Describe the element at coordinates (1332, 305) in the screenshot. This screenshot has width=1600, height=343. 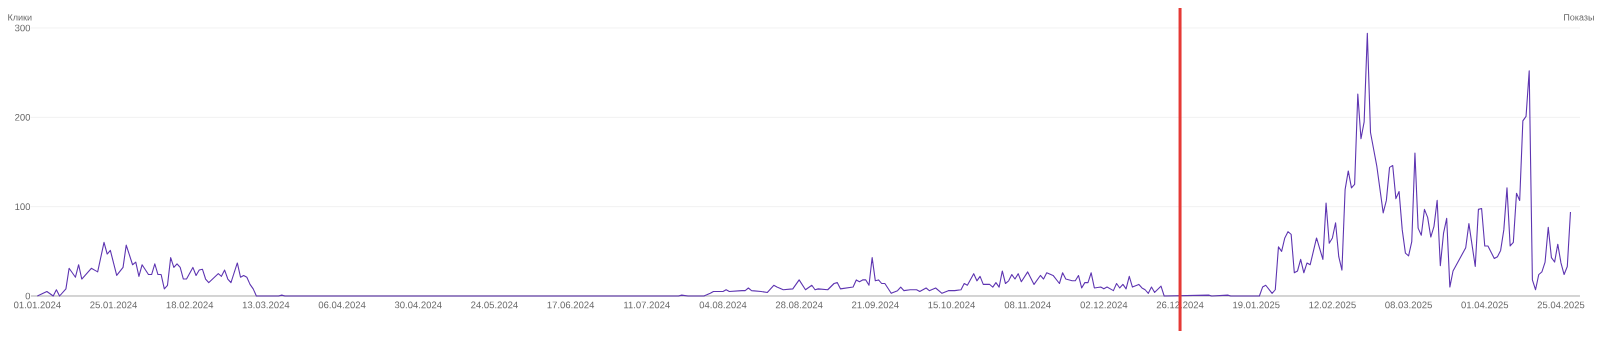
I see `x-tick-label: 12.02.2025` at that location.